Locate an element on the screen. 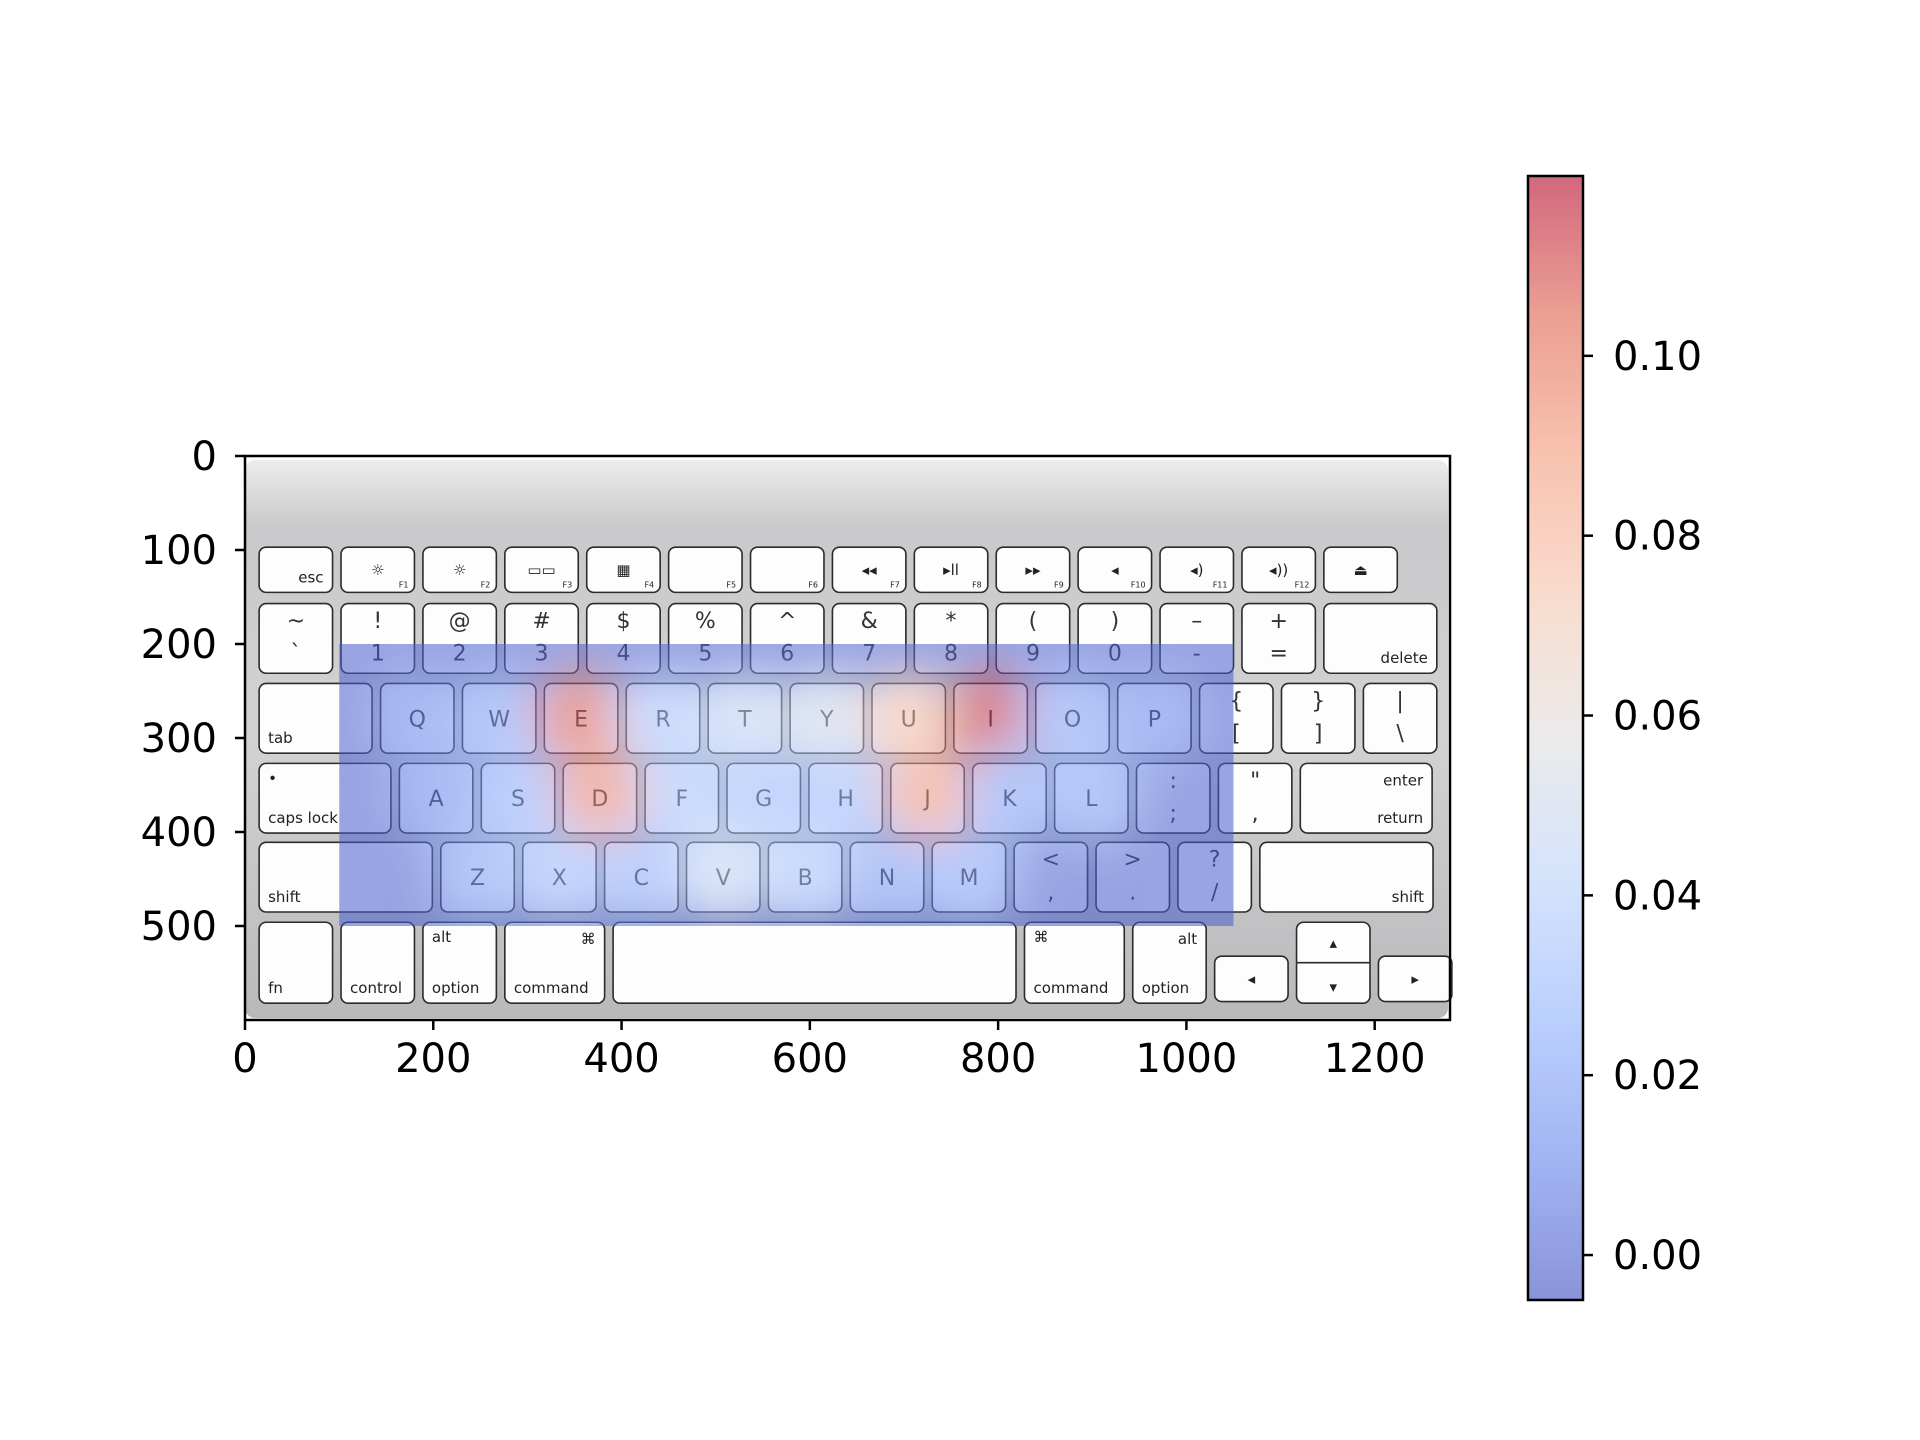  keyboard-key: ▭▭ F3 is located at coordinates (542, 570).